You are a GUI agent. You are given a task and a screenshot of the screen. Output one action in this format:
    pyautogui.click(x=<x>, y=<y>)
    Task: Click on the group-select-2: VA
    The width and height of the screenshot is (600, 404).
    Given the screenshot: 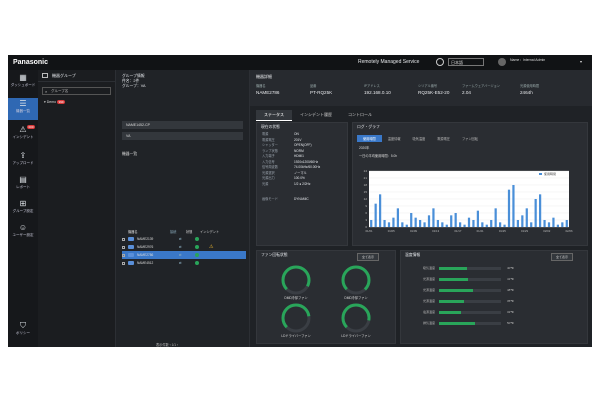 What is the action you would take?
    pyautogui.click(x=182, y=136)
    